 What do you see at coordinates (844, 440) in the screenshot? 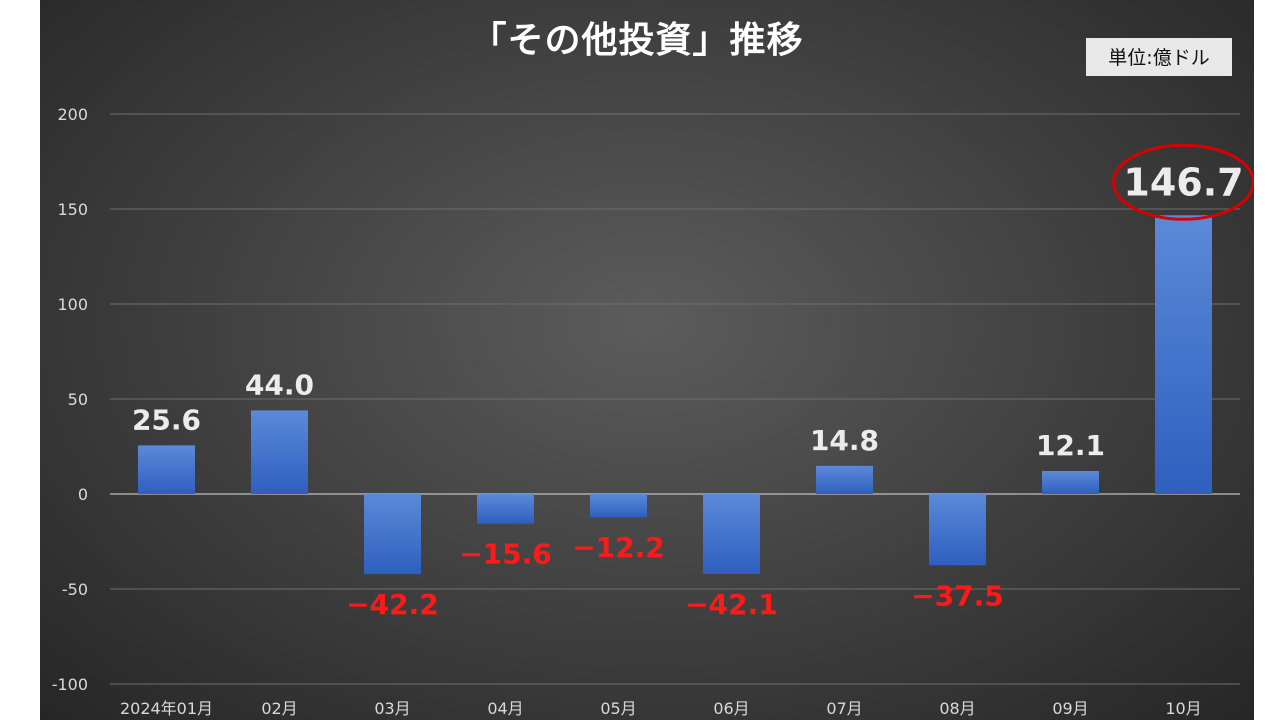
I see `data-label: 14.8` at bounding box center [844, 440].